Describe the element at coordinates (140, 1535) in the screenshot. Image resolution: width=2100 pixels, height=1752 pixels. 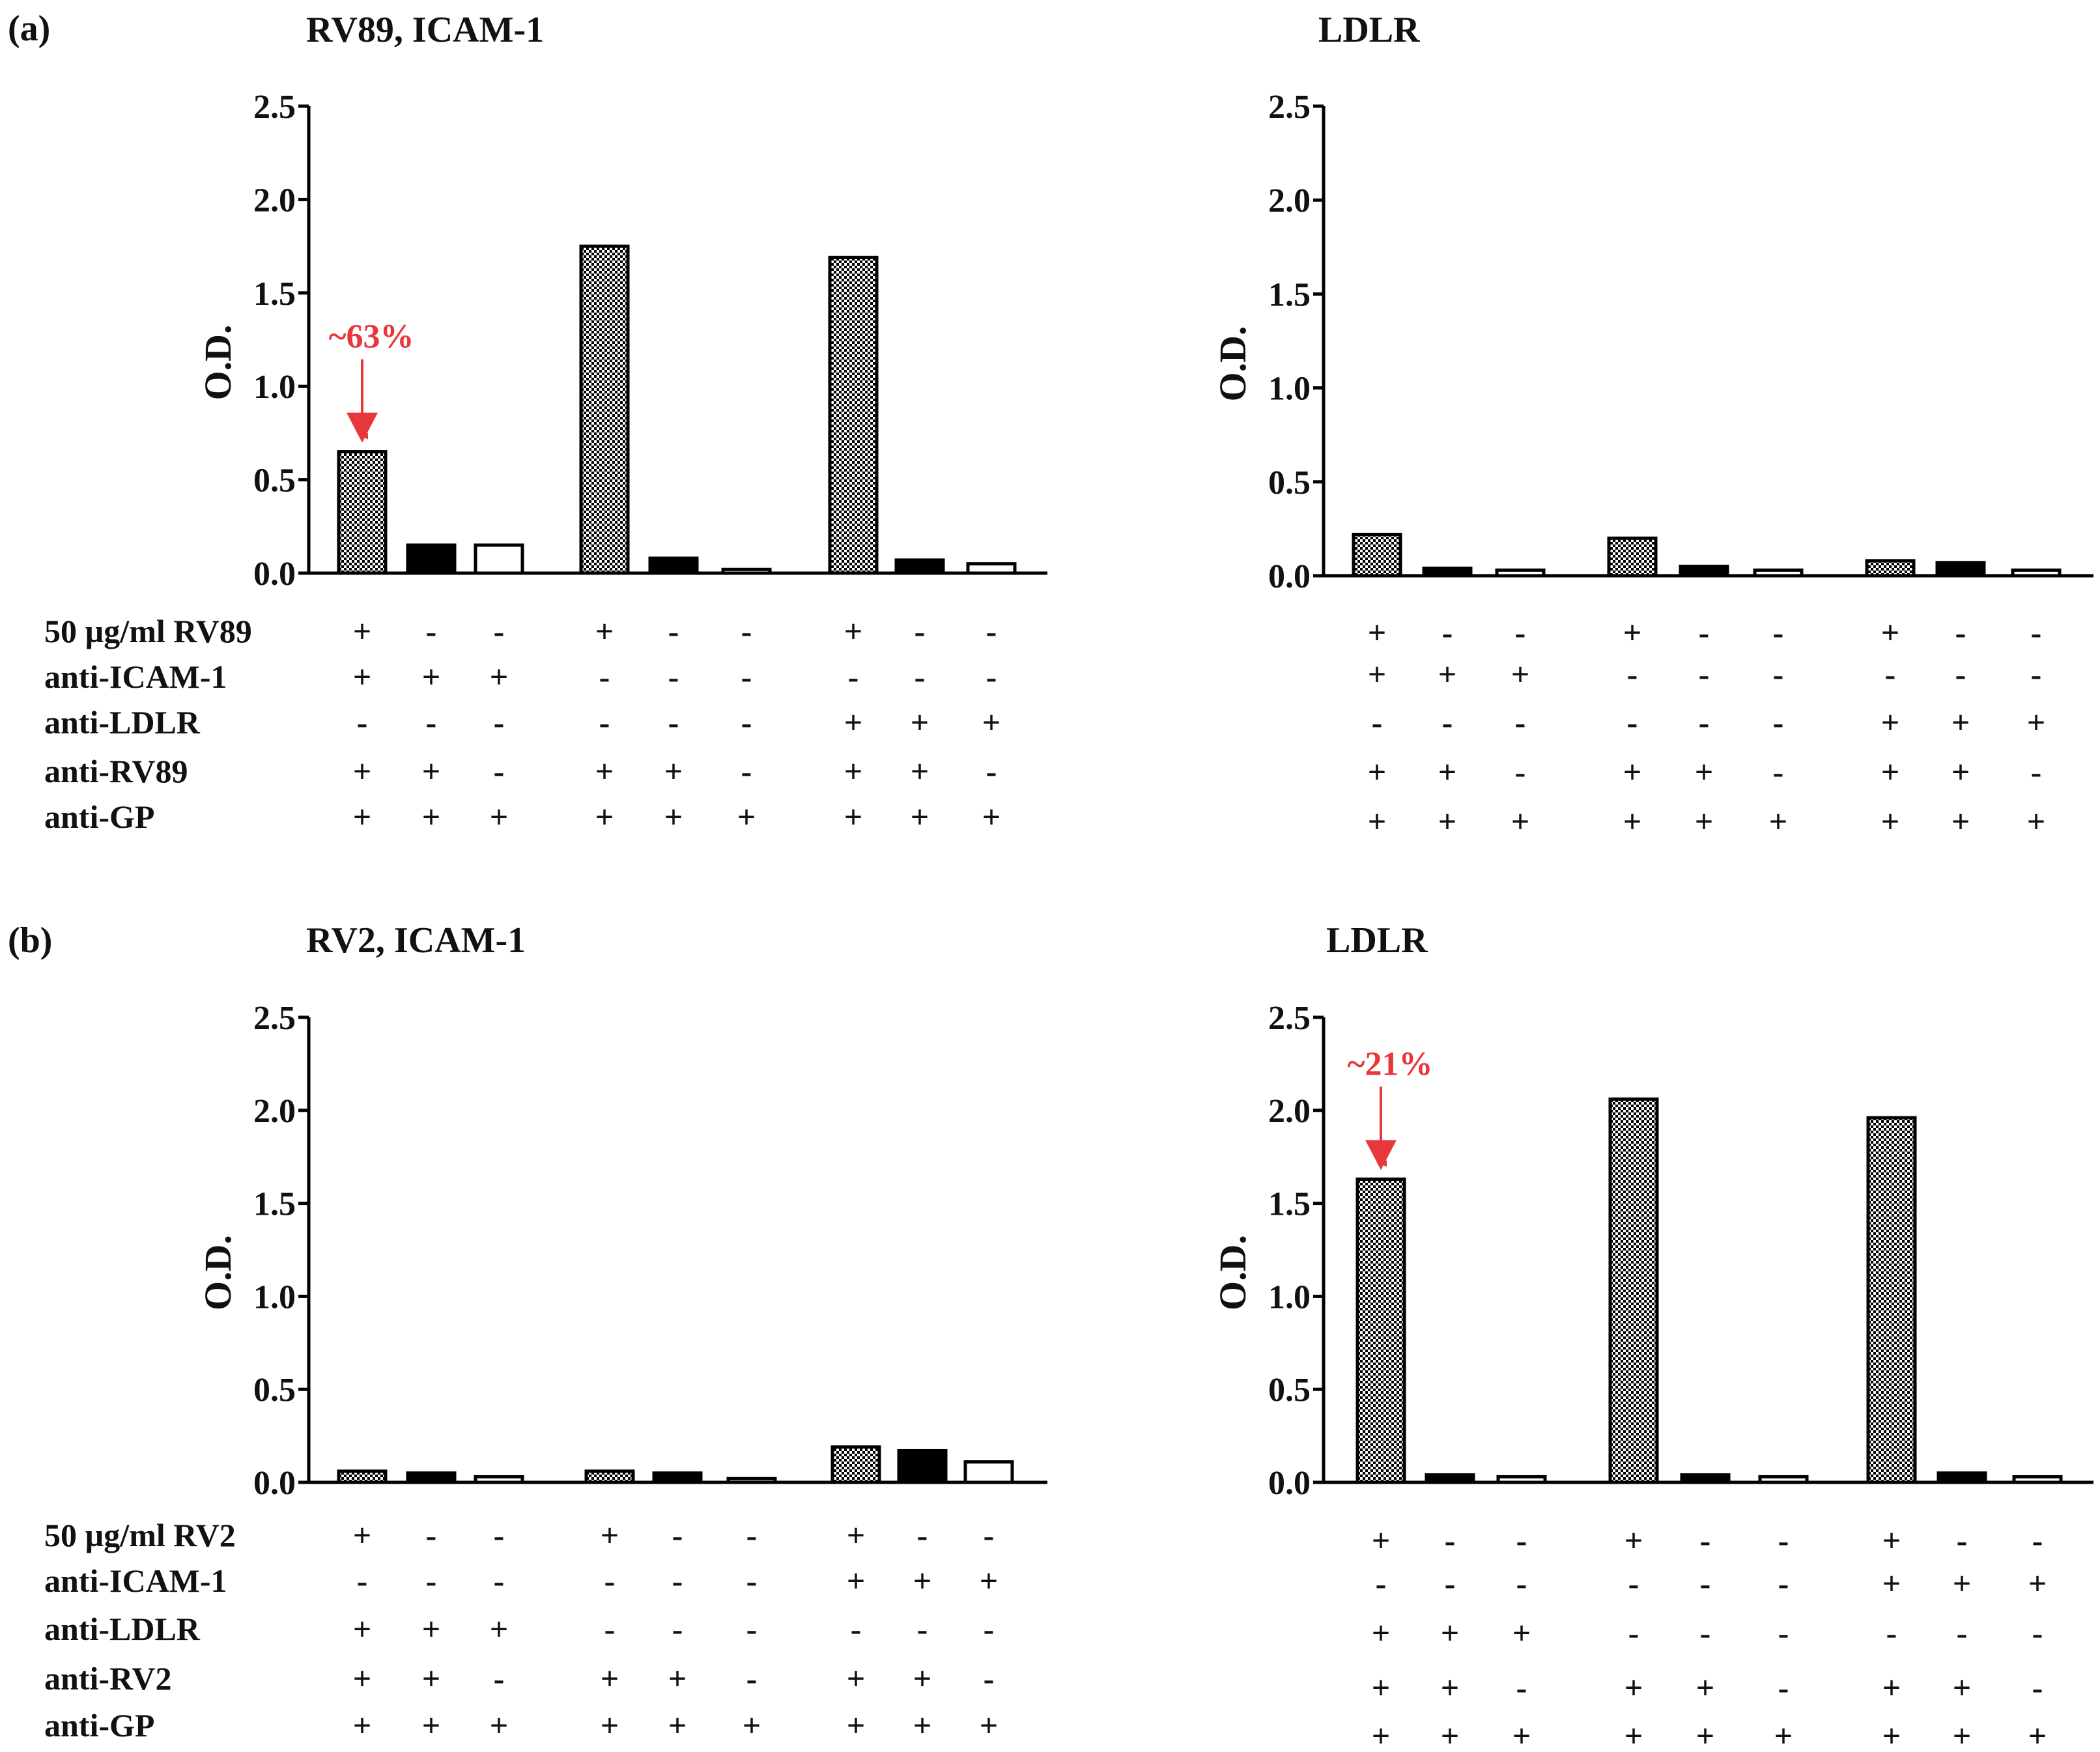
I see `condition-row-label: 50 µg/ml RV2` at that location.